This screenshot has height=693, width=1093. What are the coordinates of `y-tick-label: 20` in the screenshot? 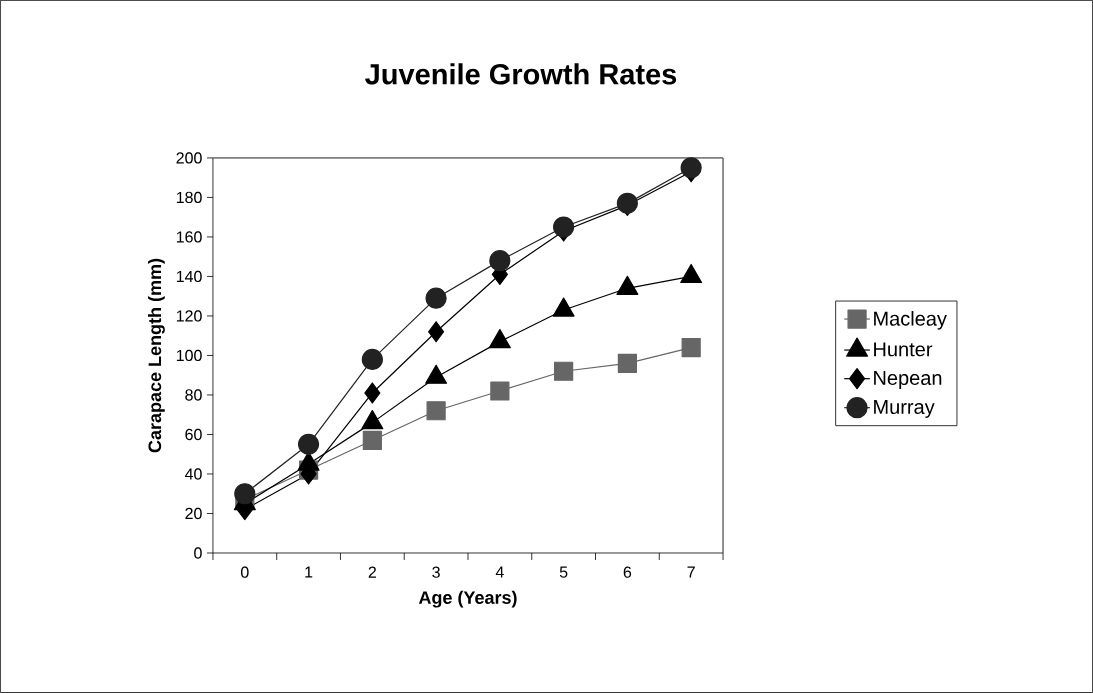 It's located at (193, 513).